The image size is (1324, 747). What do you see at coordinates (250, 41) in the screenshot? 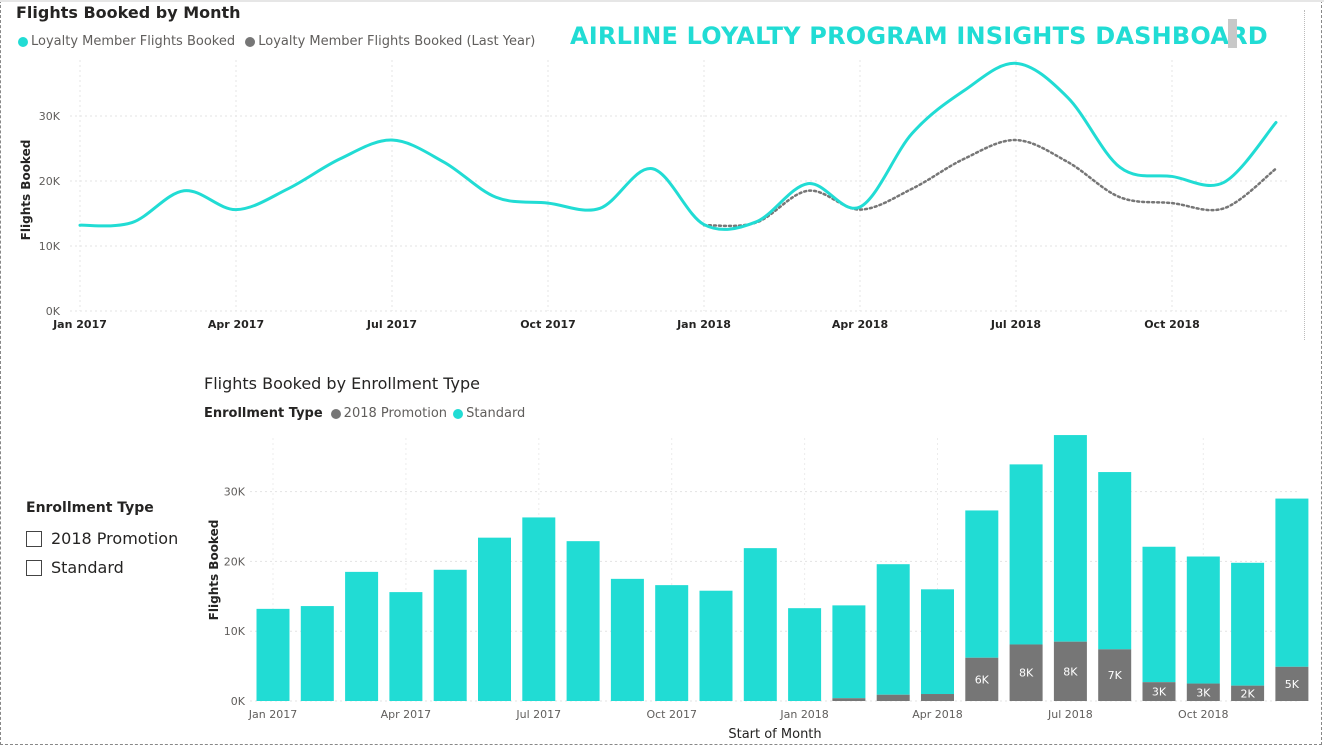
I see `legend-dot-last-year-icon` at bounding box center [250, 41].